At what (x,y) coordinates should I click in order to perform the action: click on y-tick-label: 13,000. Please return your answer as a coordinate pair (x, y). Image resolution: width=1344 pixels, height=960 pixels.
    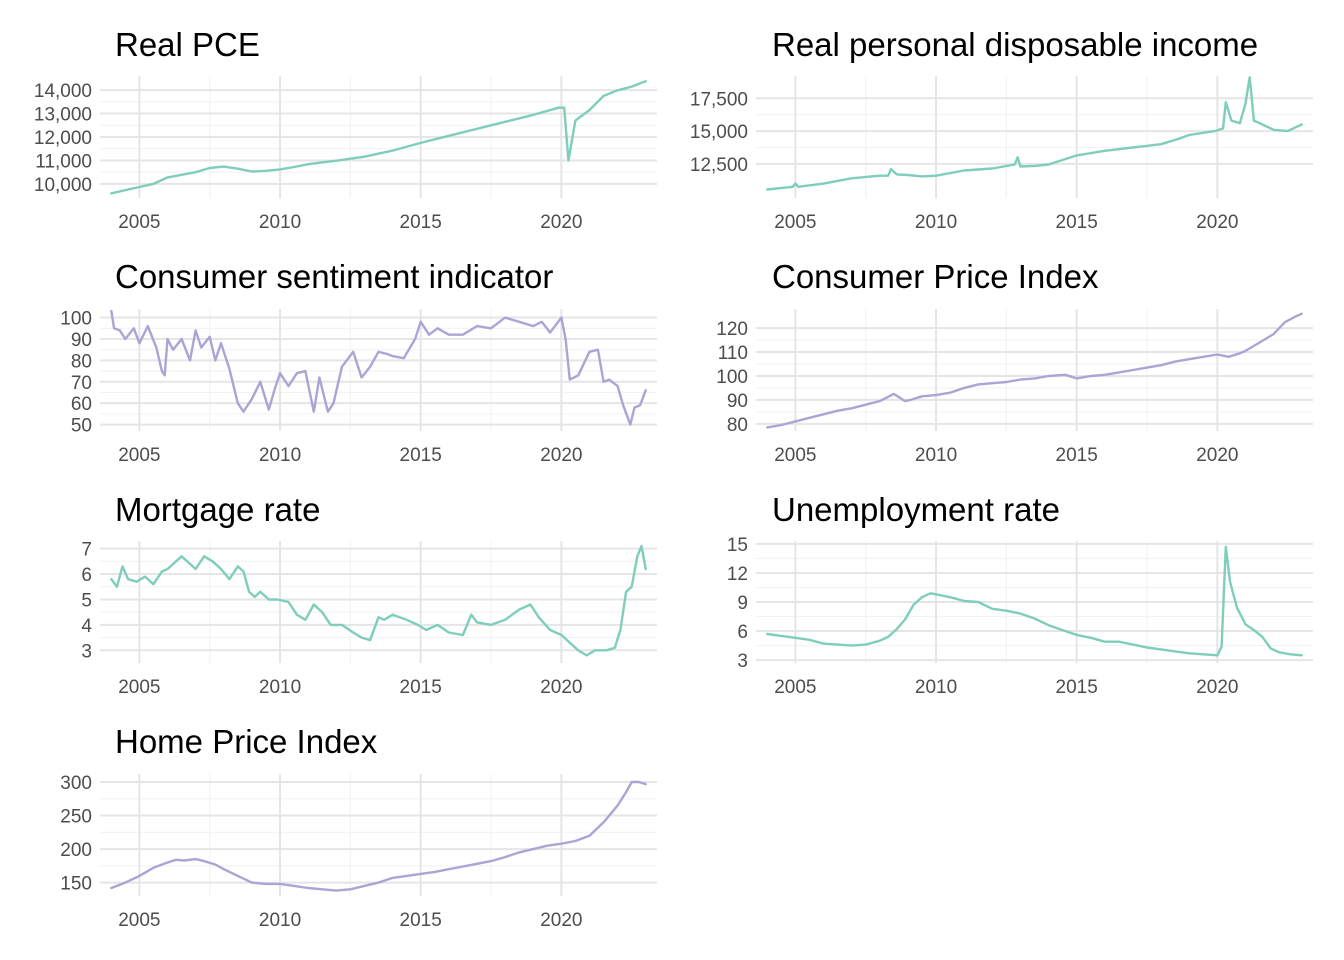
    Looking at the image, I should click on (63, 115).